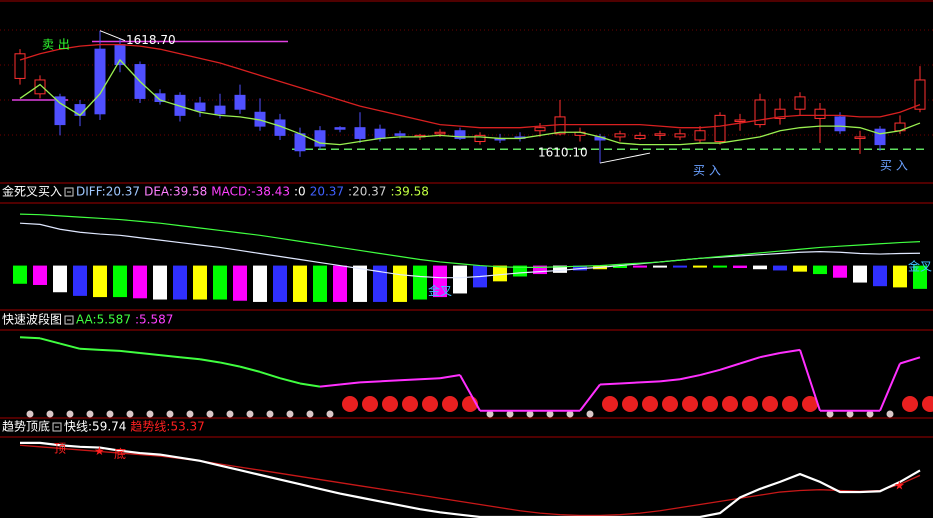 The image size is (933, 518). I want to click on legend-entry: DIFF:20.37, so click(108, 192).